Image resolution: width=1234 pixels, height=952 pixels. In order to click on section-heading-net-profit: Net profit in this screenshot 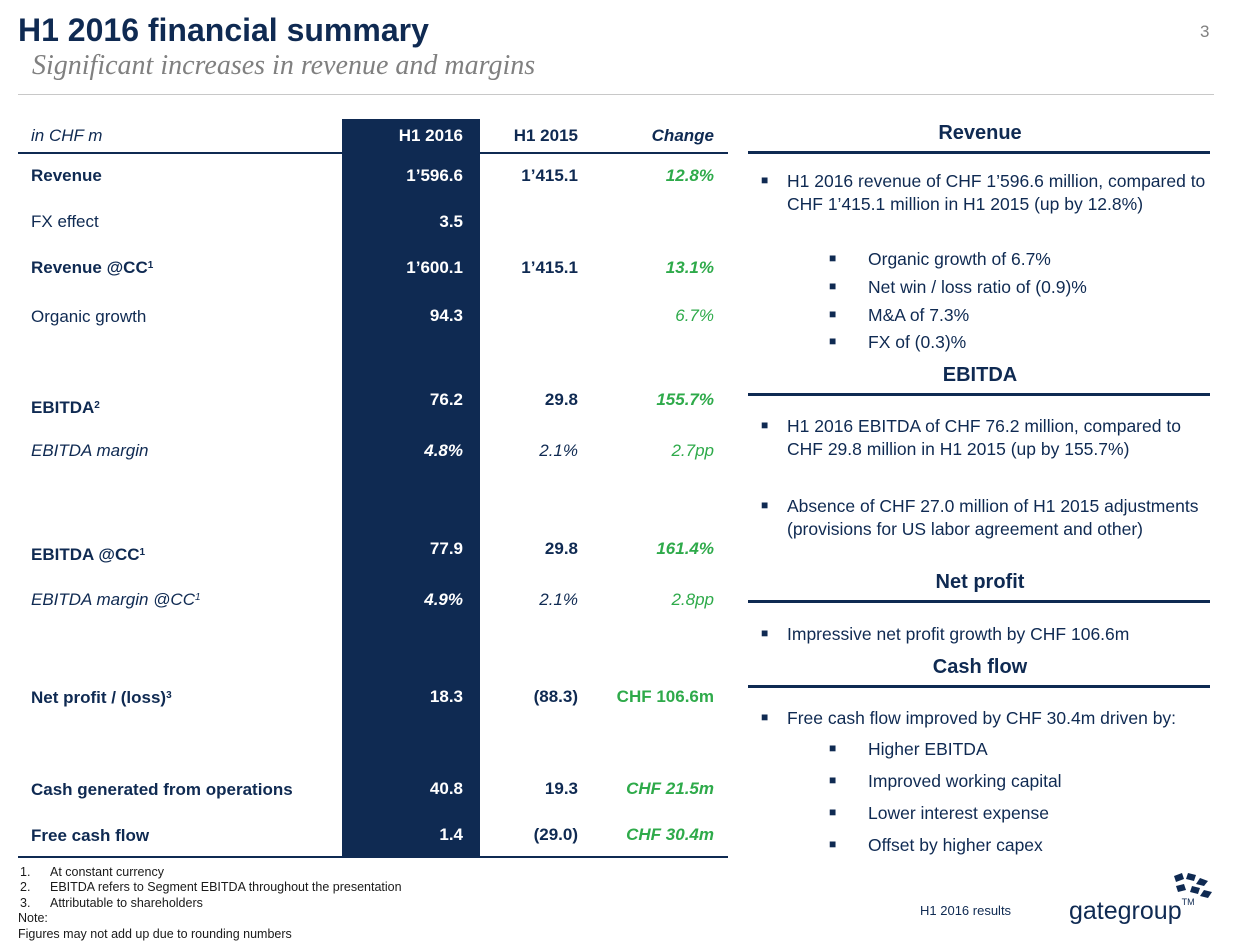, I will do `click(980, 582)`.